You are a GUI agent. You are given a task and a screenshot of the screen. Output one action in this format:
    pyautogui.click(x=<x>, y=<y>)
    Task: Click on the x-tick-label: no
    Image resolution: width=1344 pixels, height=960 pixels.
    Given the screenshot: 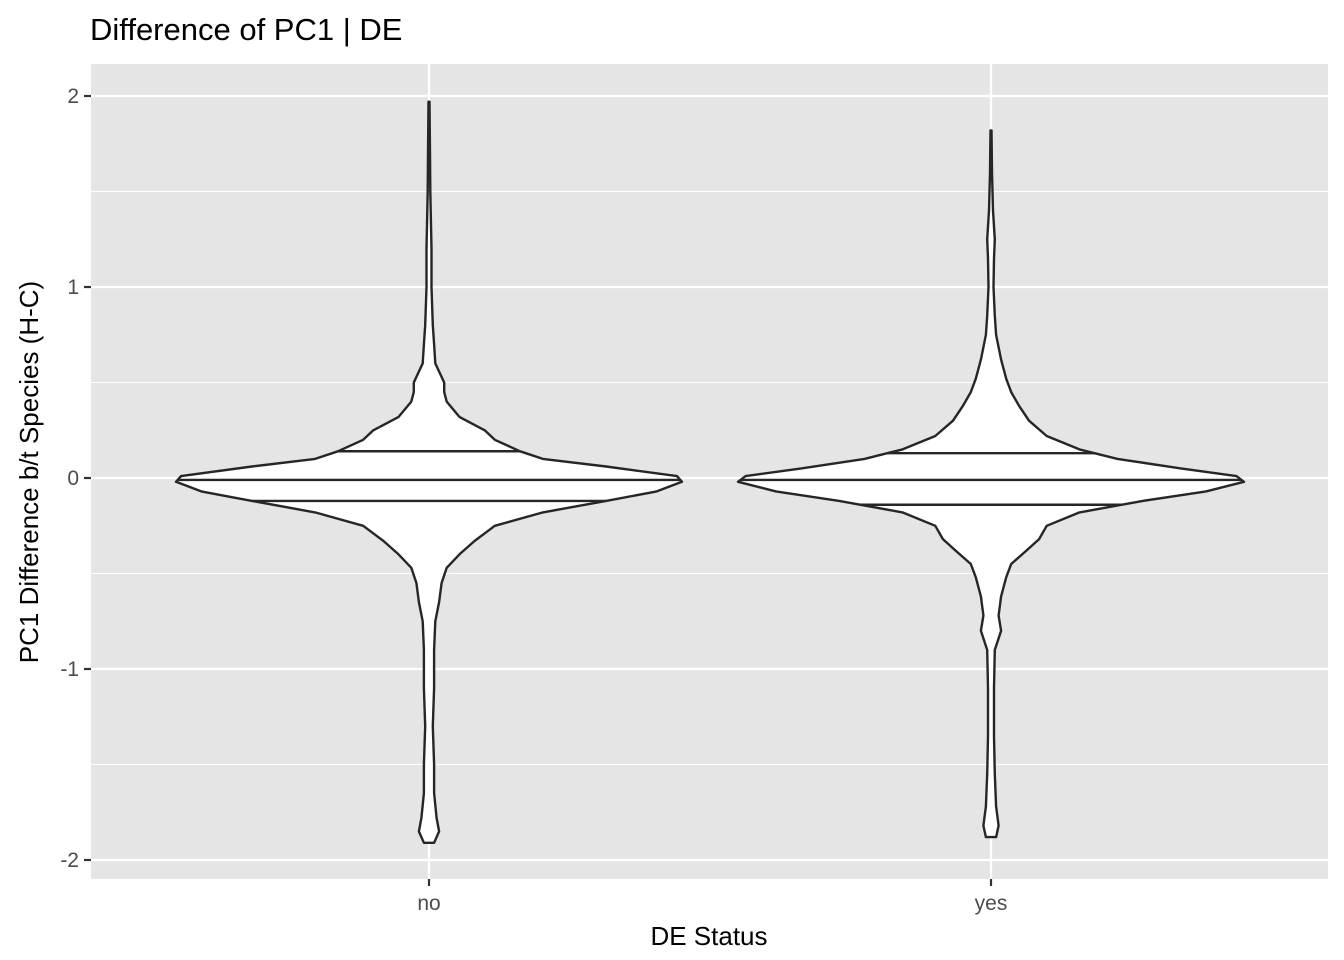 What is the action you would take?
    pyautogui.click(x=428, y=903)
    